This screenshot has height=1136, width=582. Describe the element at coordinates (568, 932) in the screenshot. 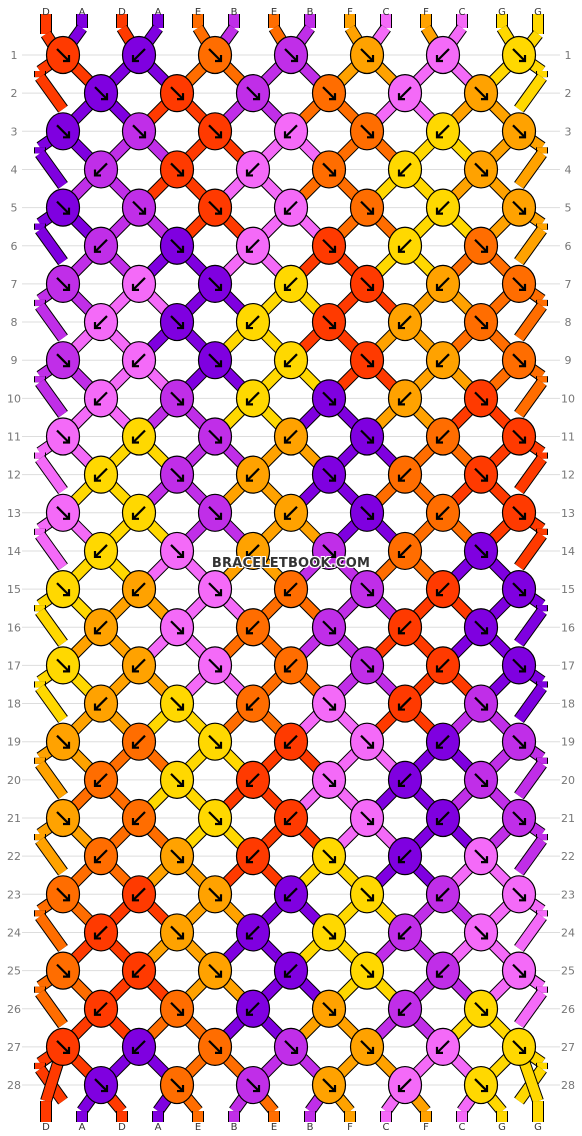

I see `row-number-right: 24` at that location.